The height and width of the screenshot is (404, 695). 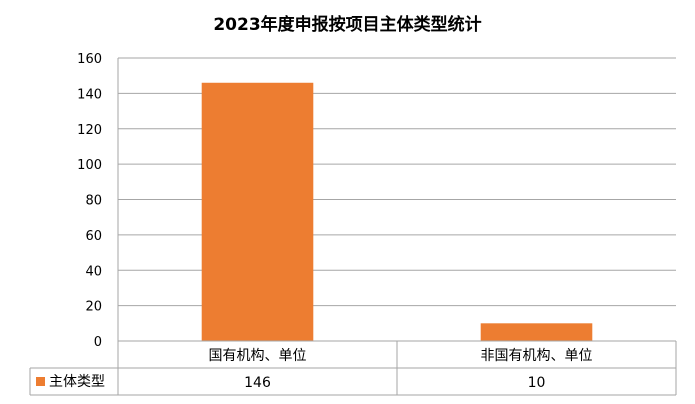 I want to click on data-label: 10, so click(x=537, y=383).